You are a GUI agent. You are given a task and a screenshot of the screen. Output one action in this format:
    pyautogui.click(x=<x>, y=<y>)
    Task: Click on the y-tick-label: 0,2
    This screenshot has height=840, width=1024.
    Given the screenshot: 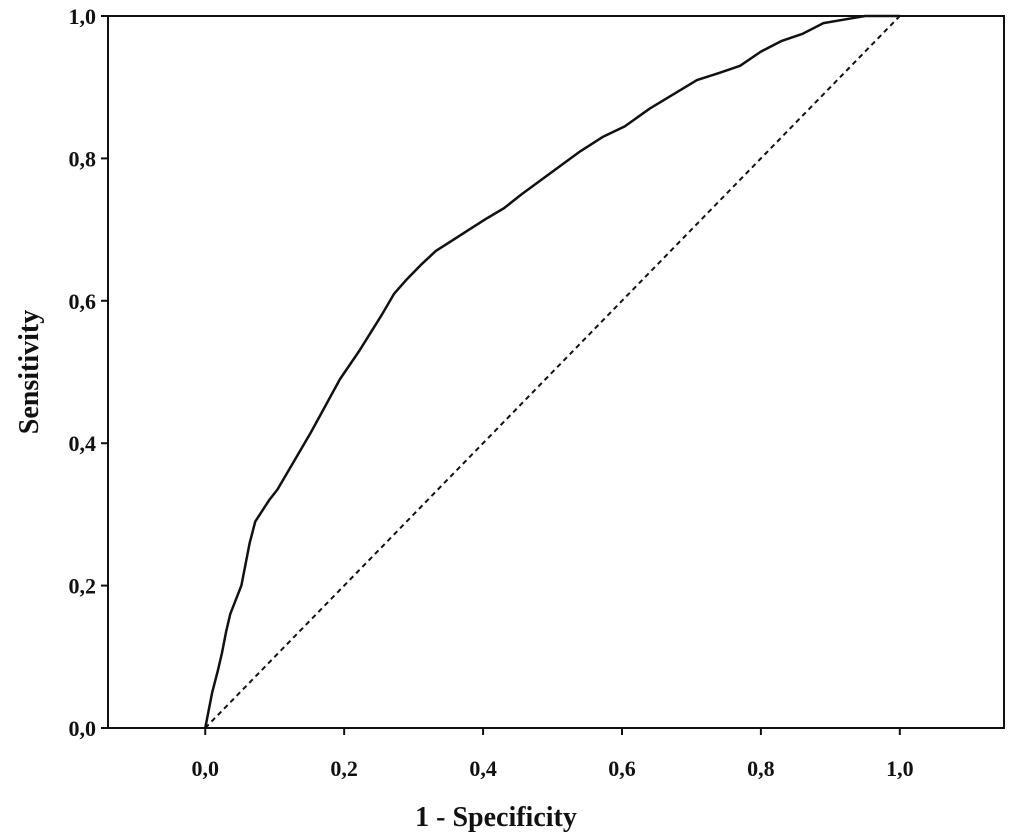 What is the action you would take?
    pyautogui.click(x=83, y=586)
    